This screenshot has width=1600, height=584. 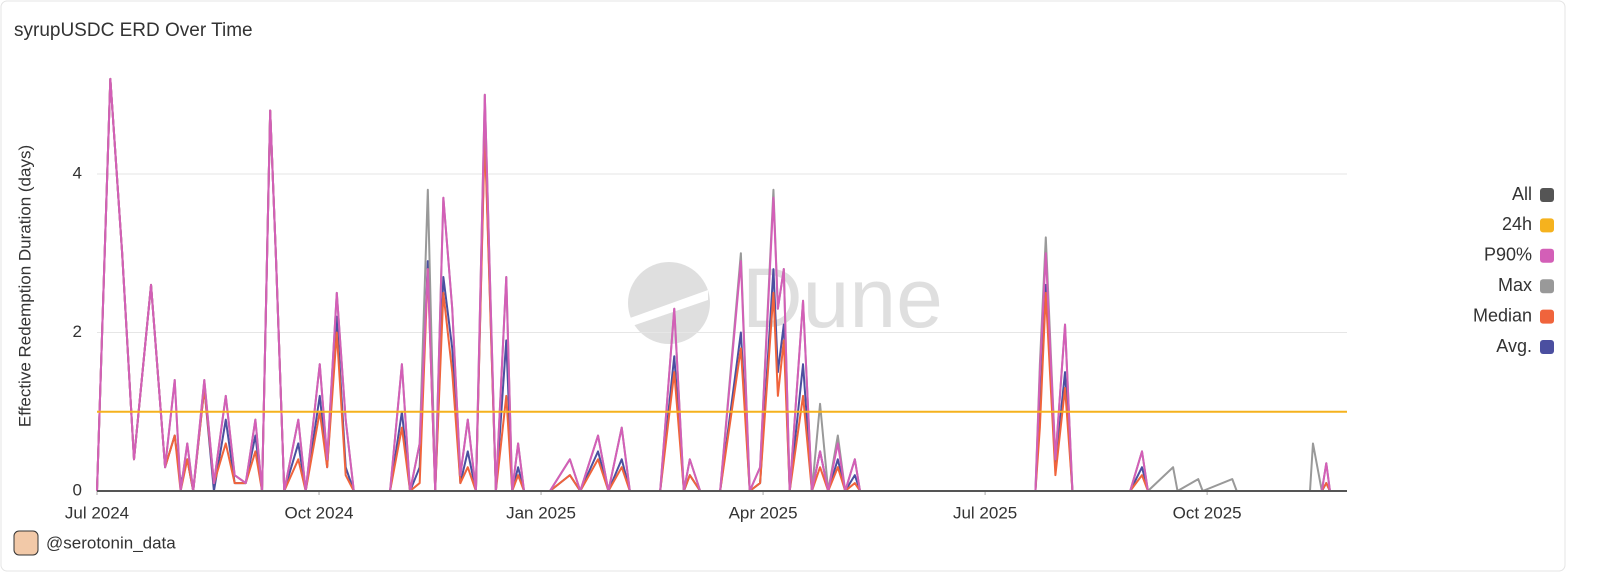 I want to click on legend-label: 24h, so click(x=1517, y=224).